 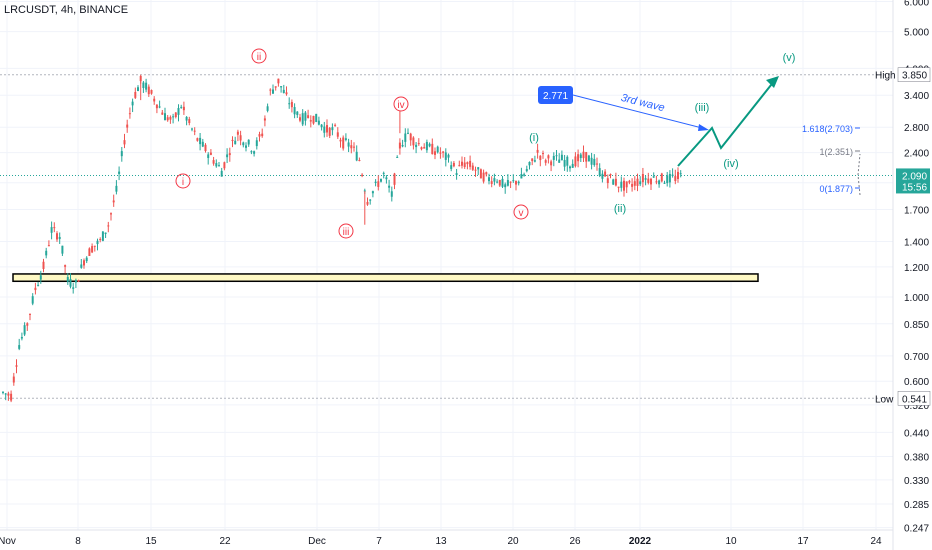 I want to click on wave-label-teal: (iv), so click(x=730, y=164).